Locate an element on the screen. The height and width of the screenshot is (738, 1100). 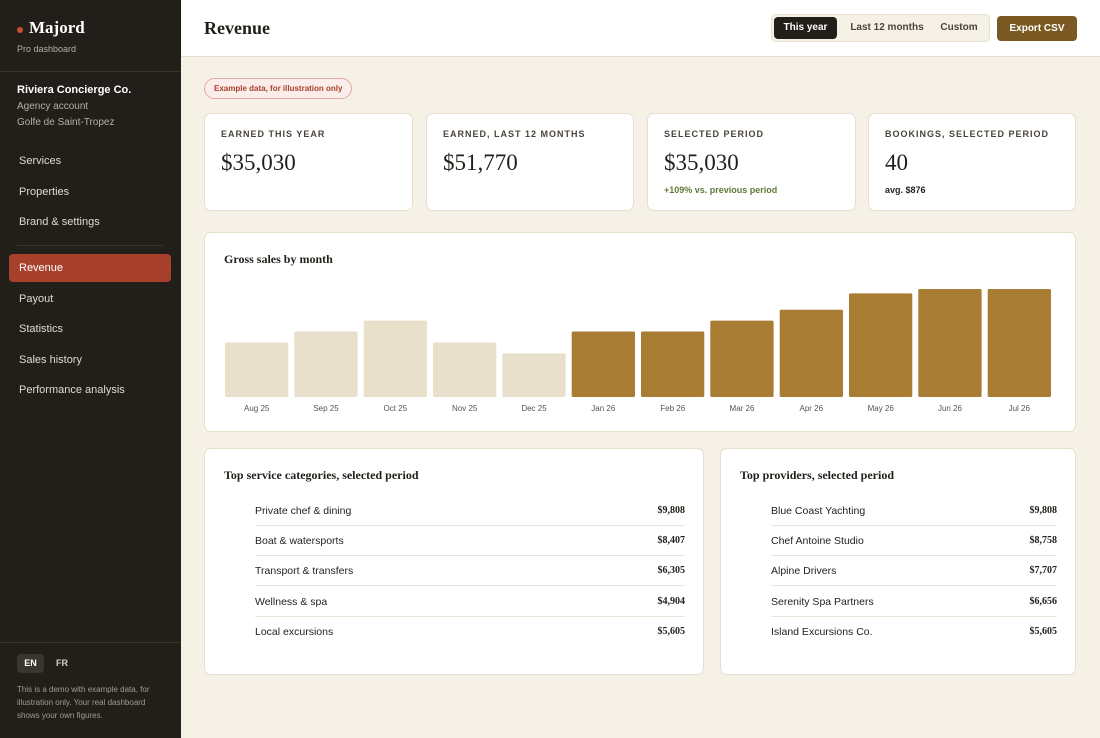
stat-label: EARNED THIS YEAR is located at coordinates (273, 134).